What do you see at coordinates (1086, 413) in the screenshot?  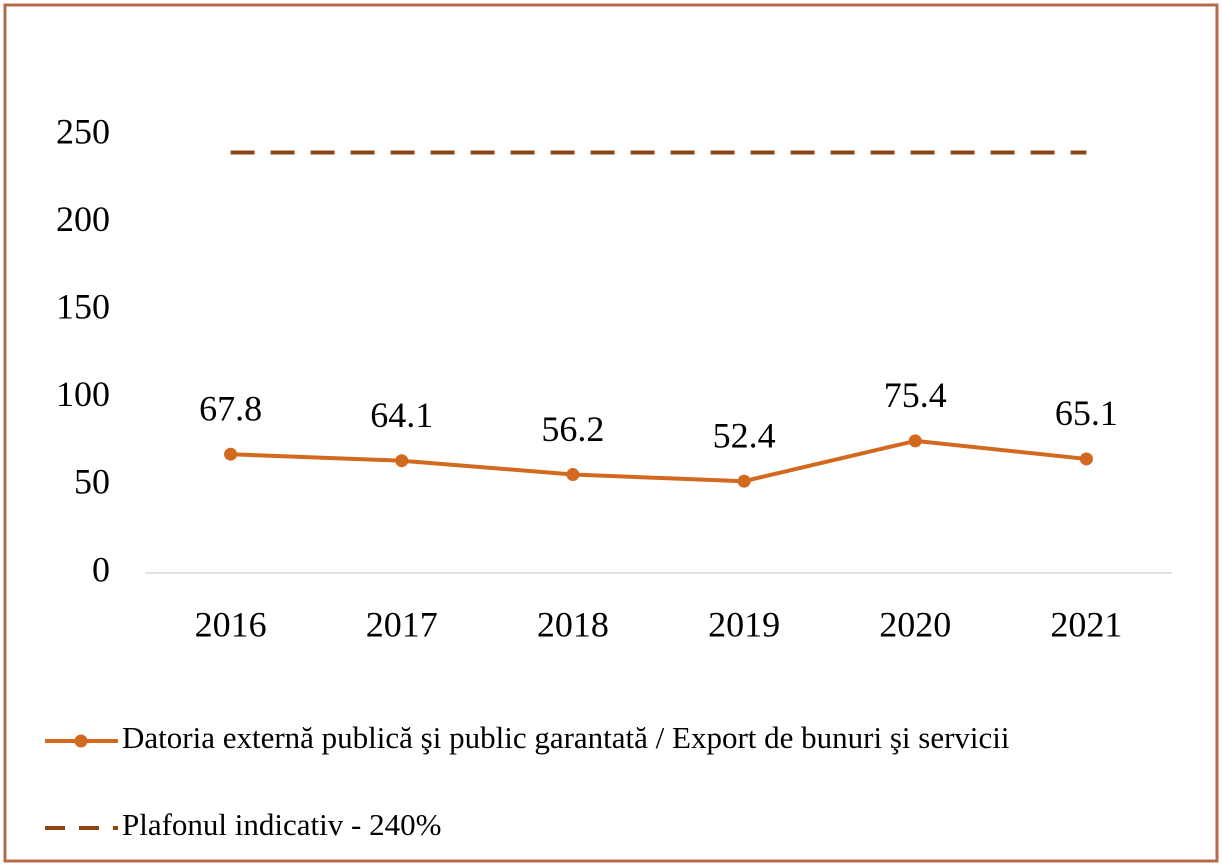 I see `data-label: 65.1` at bounding box center [1086, 413].